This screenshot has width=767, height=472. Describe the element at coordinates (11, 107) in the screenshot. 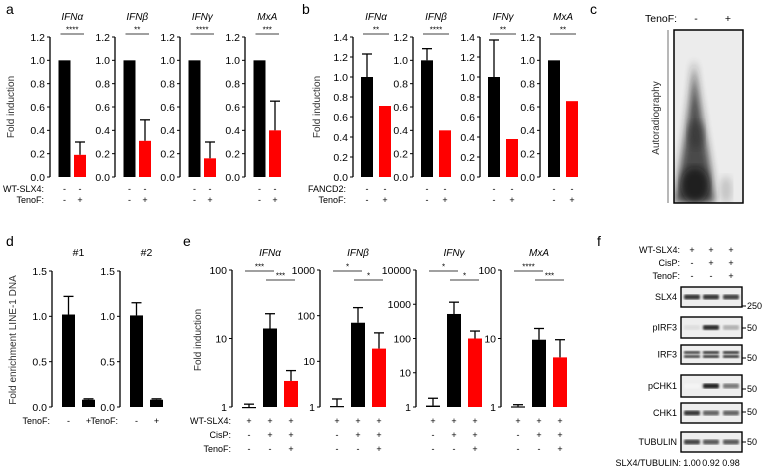

I see `y-axis-label: Fold induction` at that location.